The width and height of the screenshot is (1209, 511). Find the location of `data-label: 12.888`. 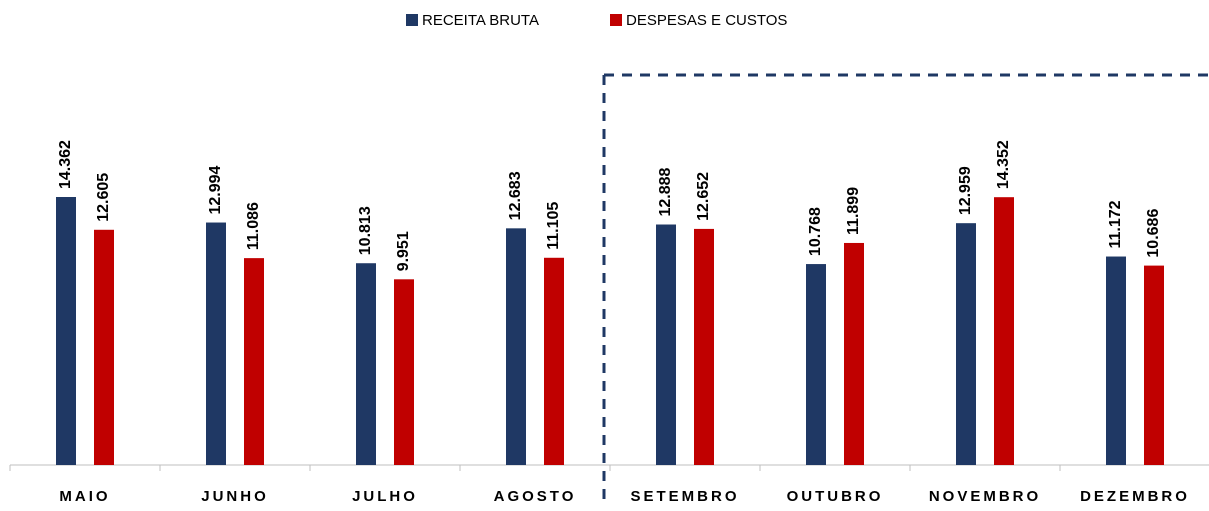

data-label: 12.888 is located at coordinates (665, 191).